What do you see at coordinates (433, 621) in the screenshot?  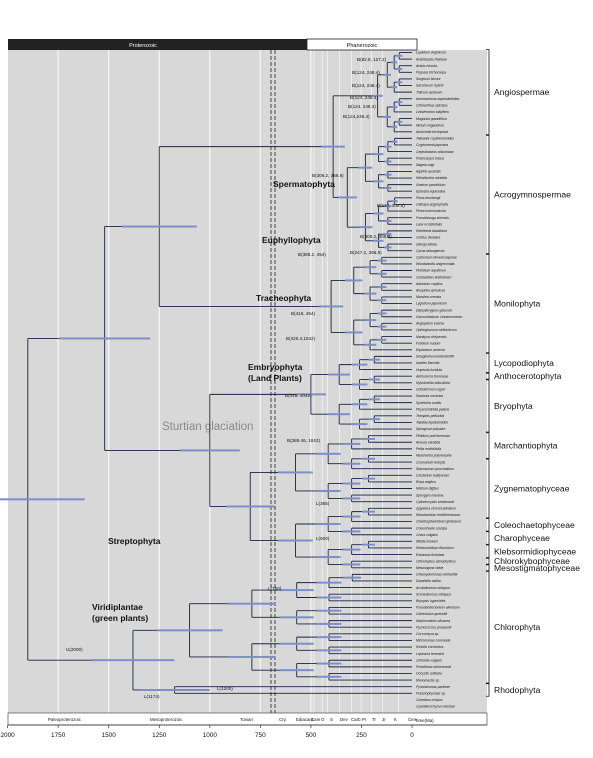 I see `taxon-label: Nephroselmis olivacea` at bounding box center [433, 621].